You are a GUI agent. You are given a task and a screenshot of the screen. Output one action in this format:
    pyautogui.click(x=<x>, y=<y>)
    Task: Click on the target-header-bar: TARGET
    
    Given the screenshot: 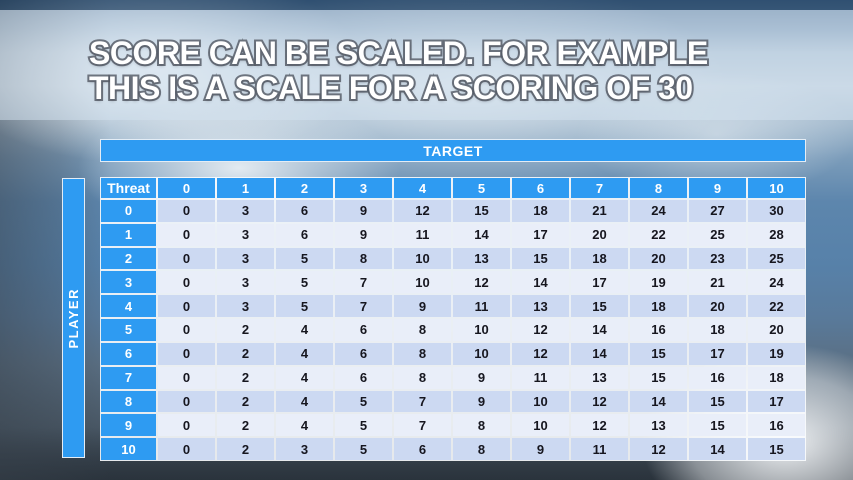 What is the action you would take?
    pyautogui.click(x=453, y=150)
    